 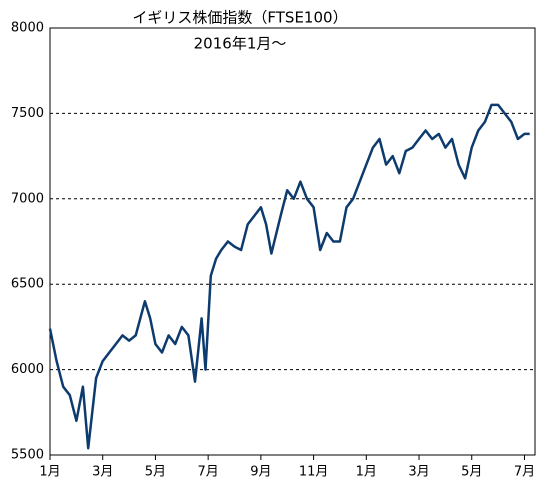 What do you see at coordinates (239, 18) in the screenshot?
I see `chart-title: イギリス株価指数（FTSE100）` at bounding box center [239, 18].